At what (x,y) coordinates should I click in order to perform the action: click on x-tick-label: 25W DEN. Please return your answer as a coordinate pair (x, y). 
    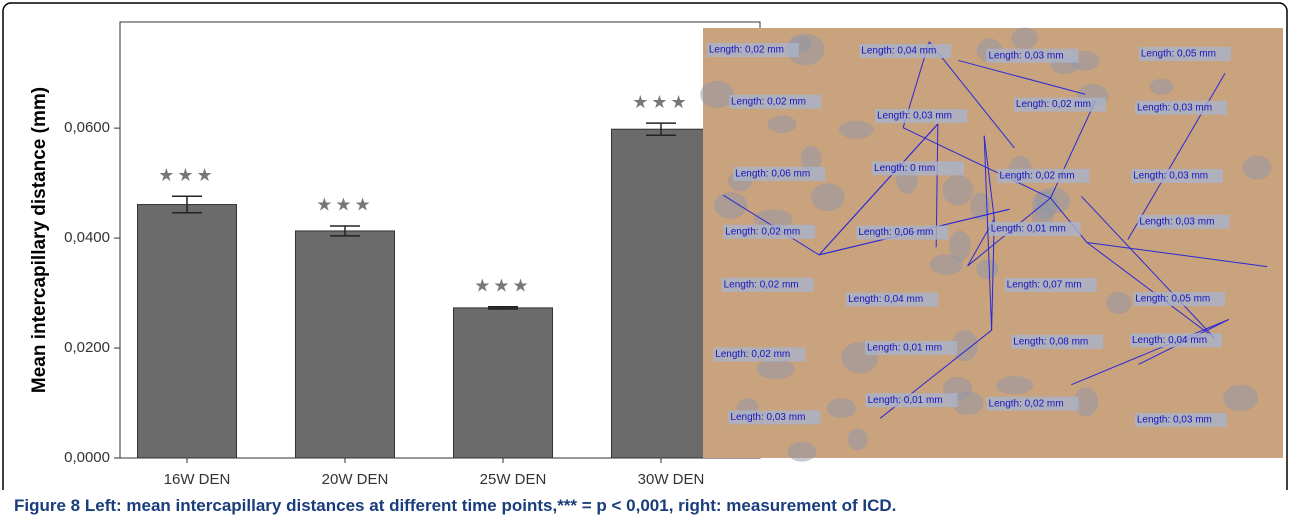
    Looking at the image, I should click on (513, 479).